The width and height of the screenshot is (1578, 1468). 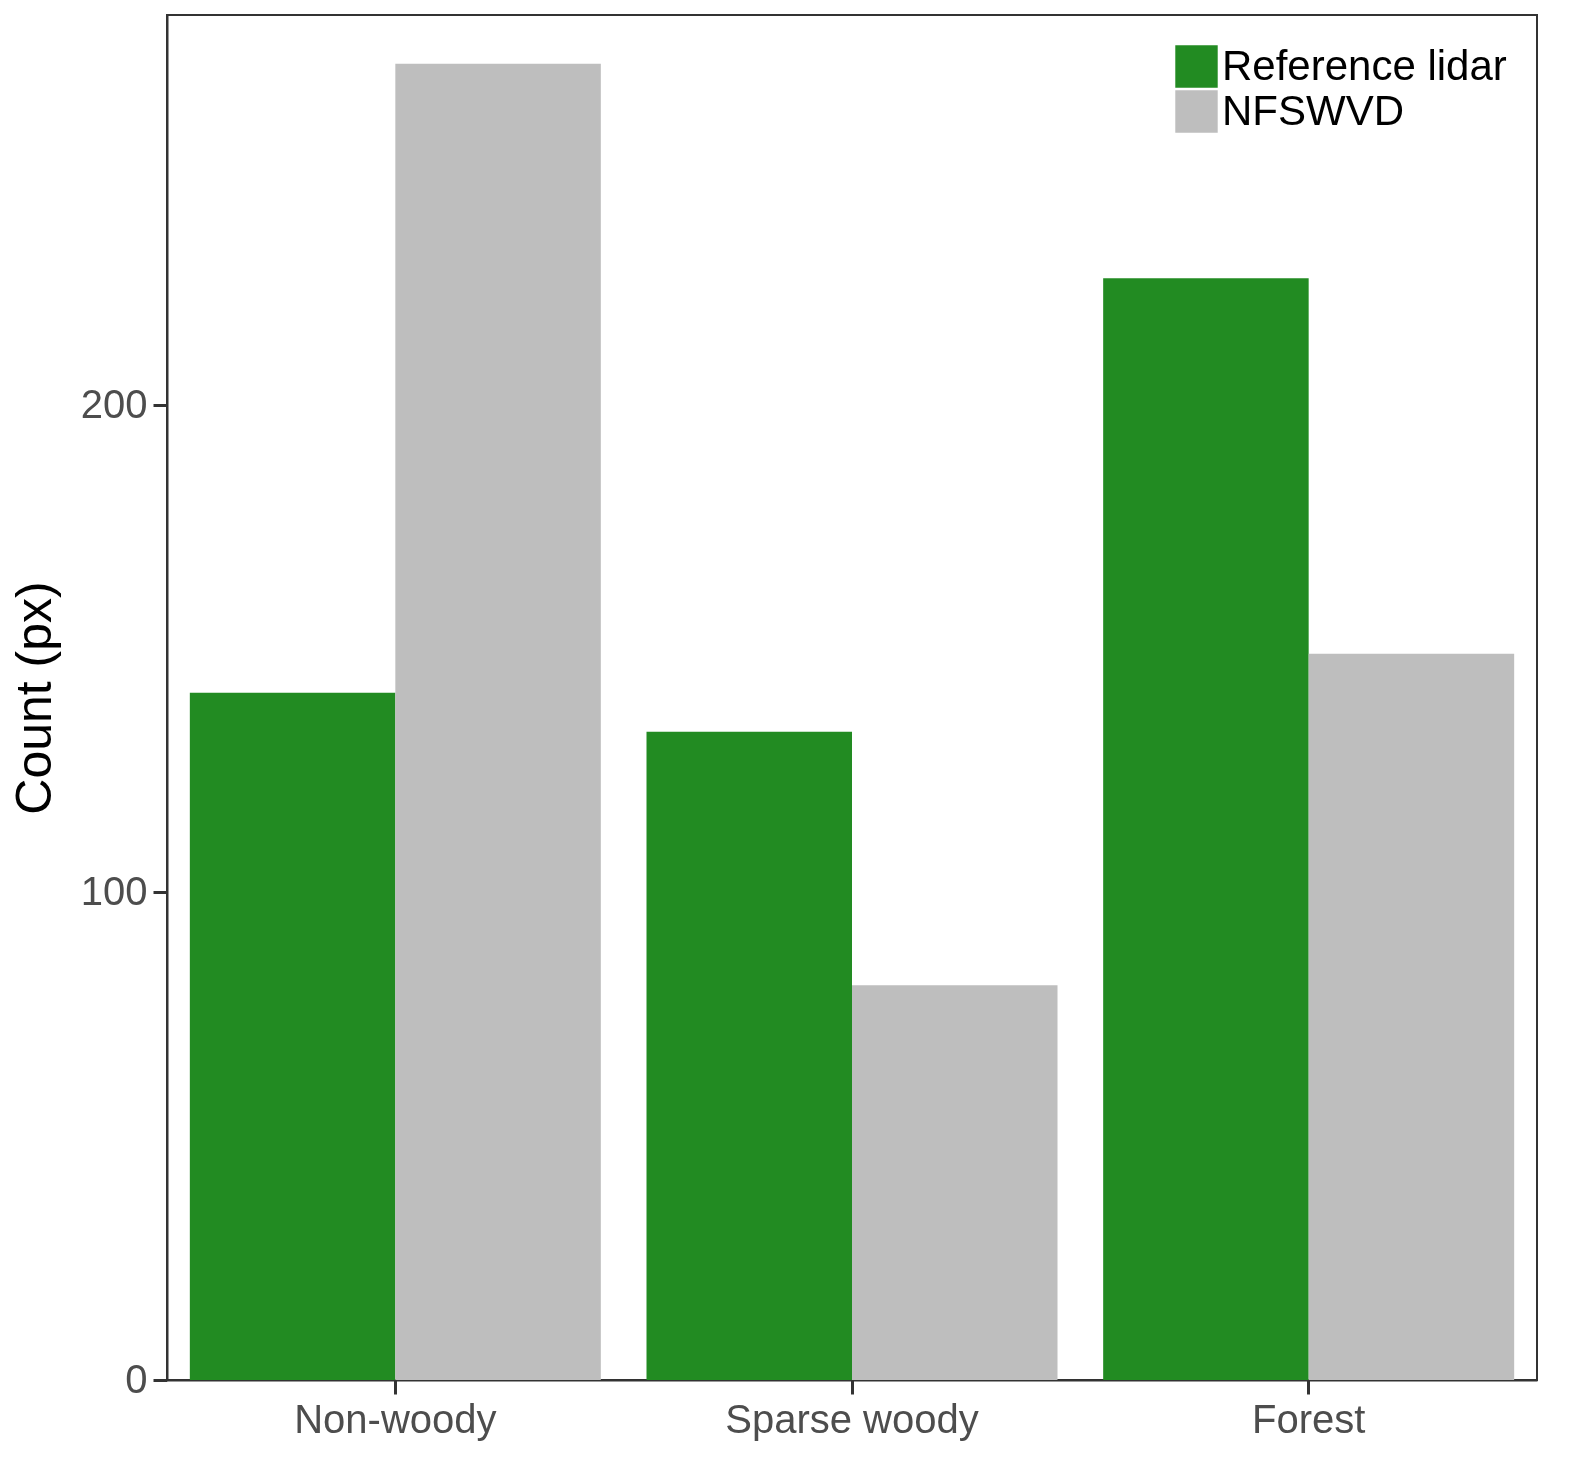 I want to click on legend-label: NFSWVD, so click(x=1313, y=110).